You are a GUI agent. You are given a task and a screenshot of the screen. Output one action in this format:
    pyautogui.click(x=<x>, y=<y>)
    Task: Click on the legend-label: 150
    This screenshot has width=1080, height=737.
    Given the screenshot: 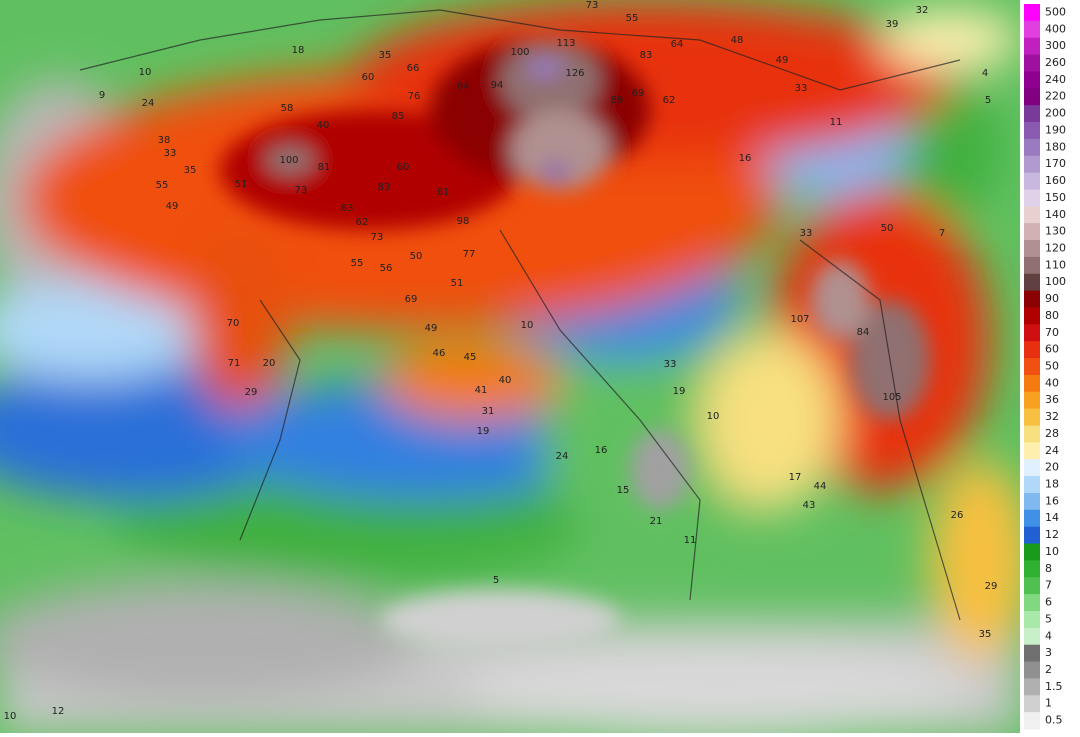 What is the action you would take?
    pyautogui.click(x=1055, y=197)
    